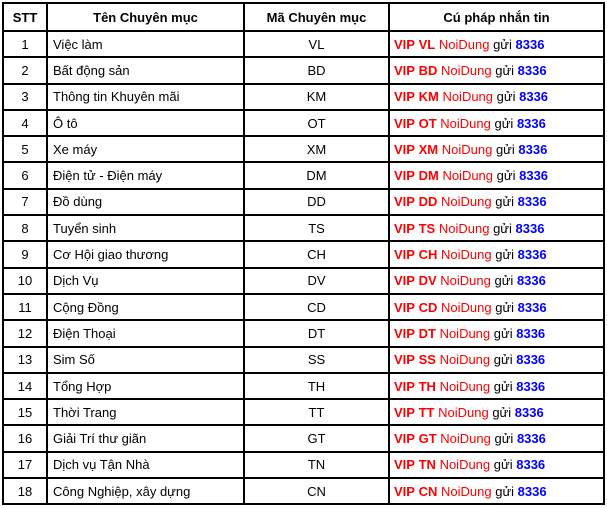  Describe the element at coordinates (316, 228) in the screenshot. I see `row-category-code: TS` at that location.